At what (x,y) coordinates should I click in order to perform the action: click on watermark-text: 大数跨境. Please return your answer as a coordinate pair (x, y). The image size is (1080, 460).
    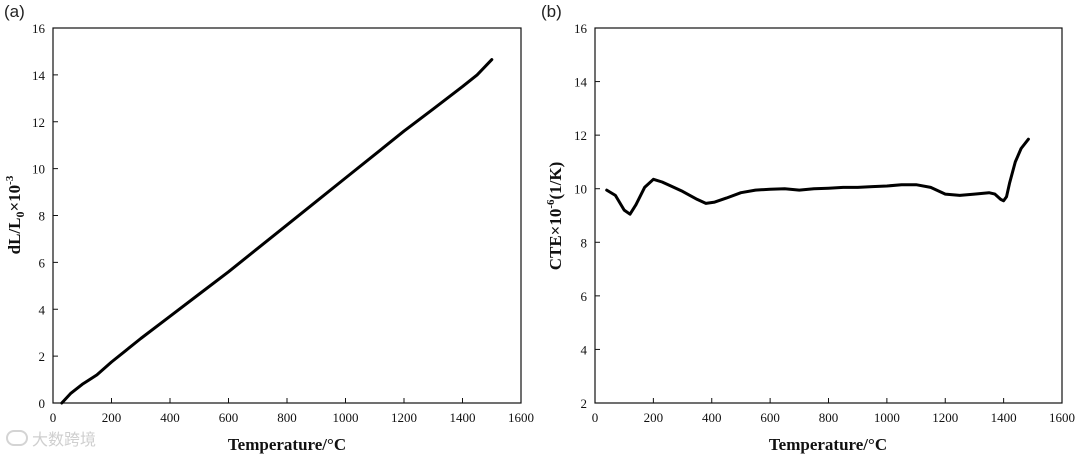
    Looking at the image, I should click on (64, 439).